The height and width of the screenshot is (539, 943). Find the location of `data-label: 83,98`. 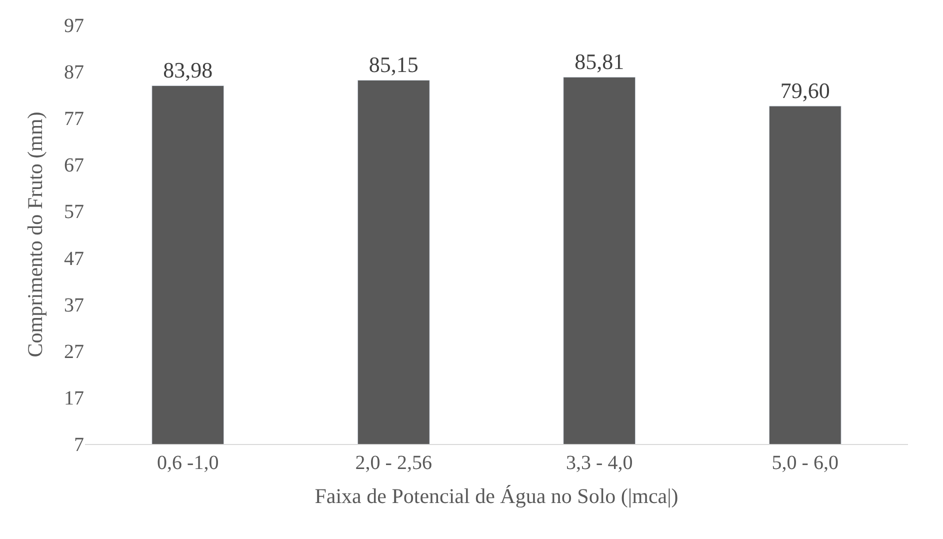

data-label: 83,98 is located at coordinates (188, 70).